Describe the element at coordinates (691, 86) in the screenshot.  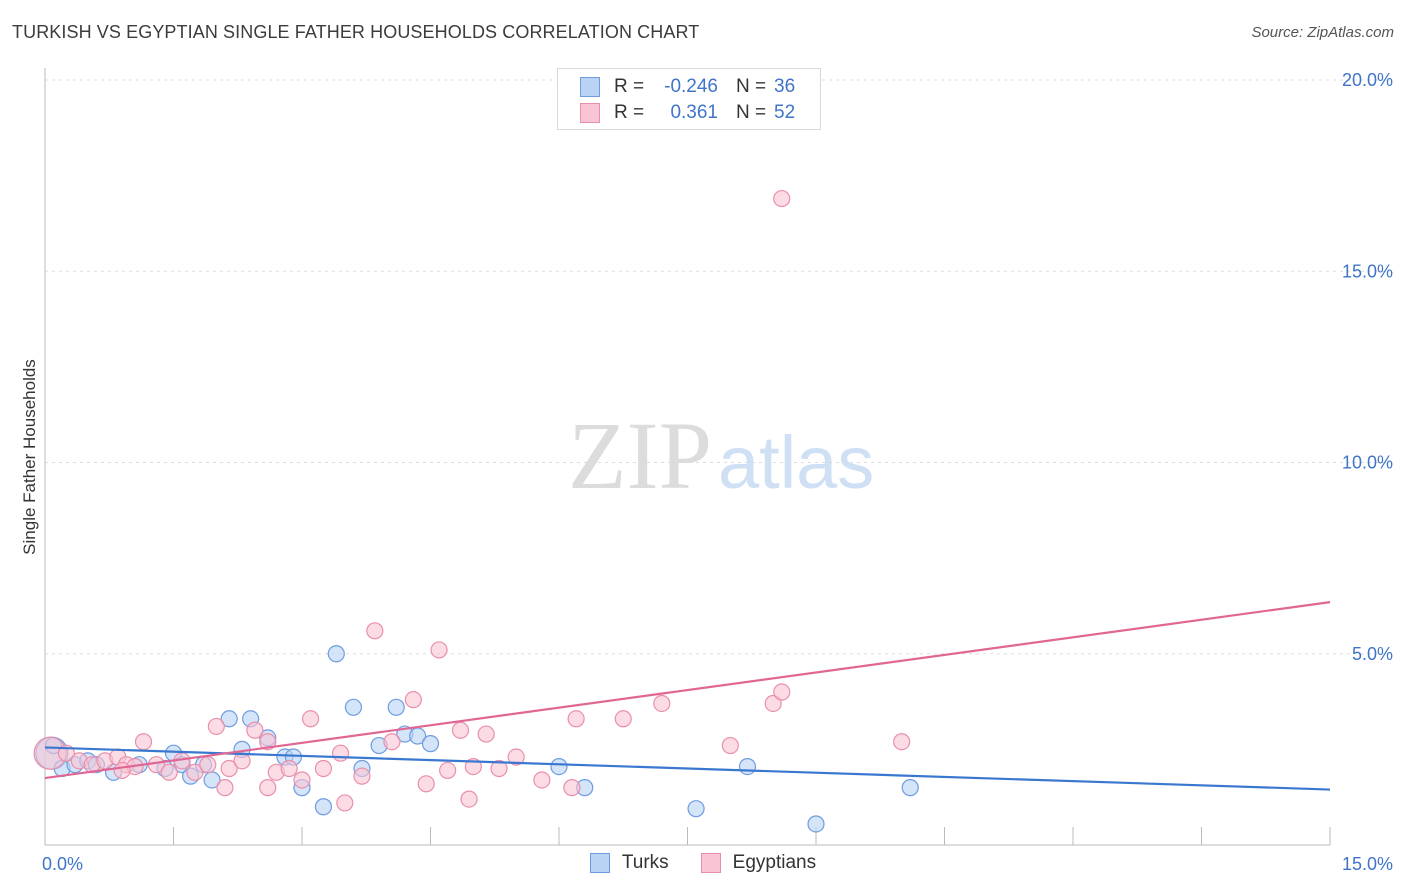
I see `legend-r-value: -0.246` at that location.